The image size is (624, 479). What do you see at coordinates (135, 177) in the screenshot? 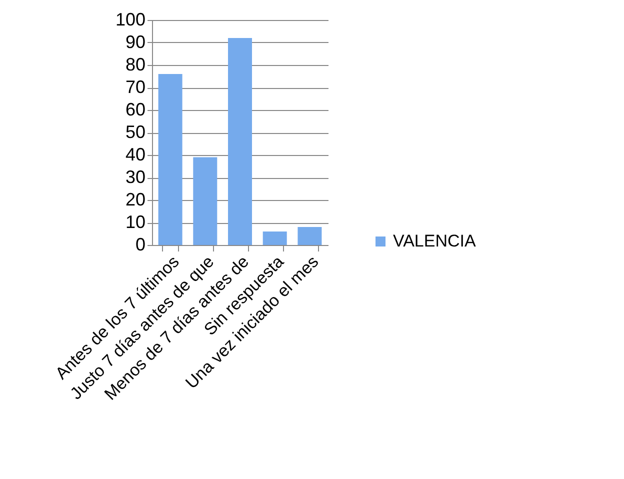
I see `y-tick-label: 30` at bounding box center [135, 177].